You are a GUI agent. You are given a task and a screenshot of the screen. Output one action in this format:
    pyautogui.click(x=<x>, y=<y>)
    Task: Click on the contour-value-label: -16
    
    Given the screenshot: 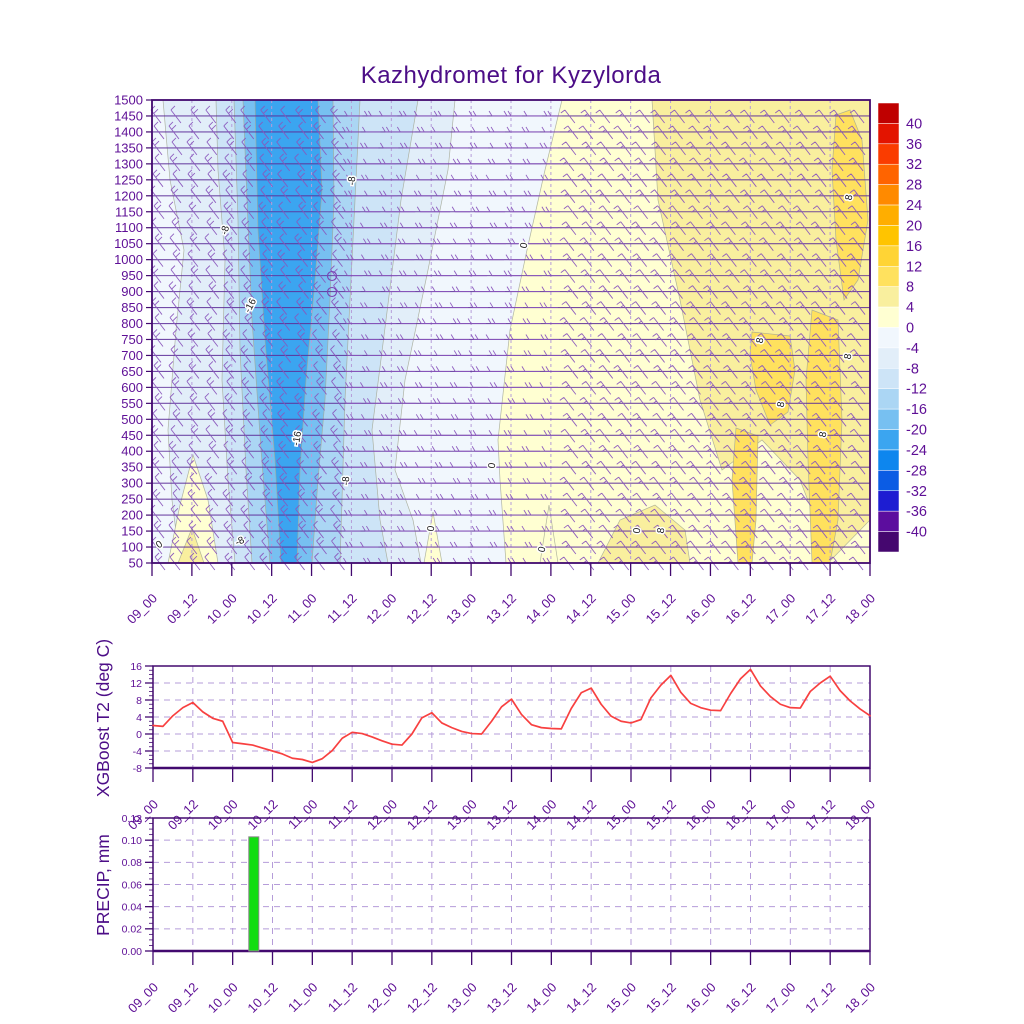 What is the action you would take?
    pyautogui.click(x=297, y=438)
    